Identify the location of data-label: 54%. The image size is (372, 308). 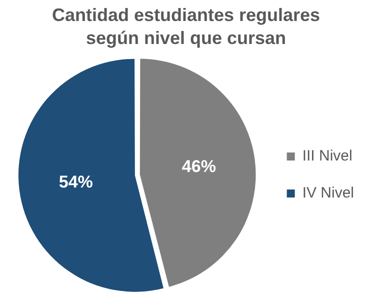
(75, 182).